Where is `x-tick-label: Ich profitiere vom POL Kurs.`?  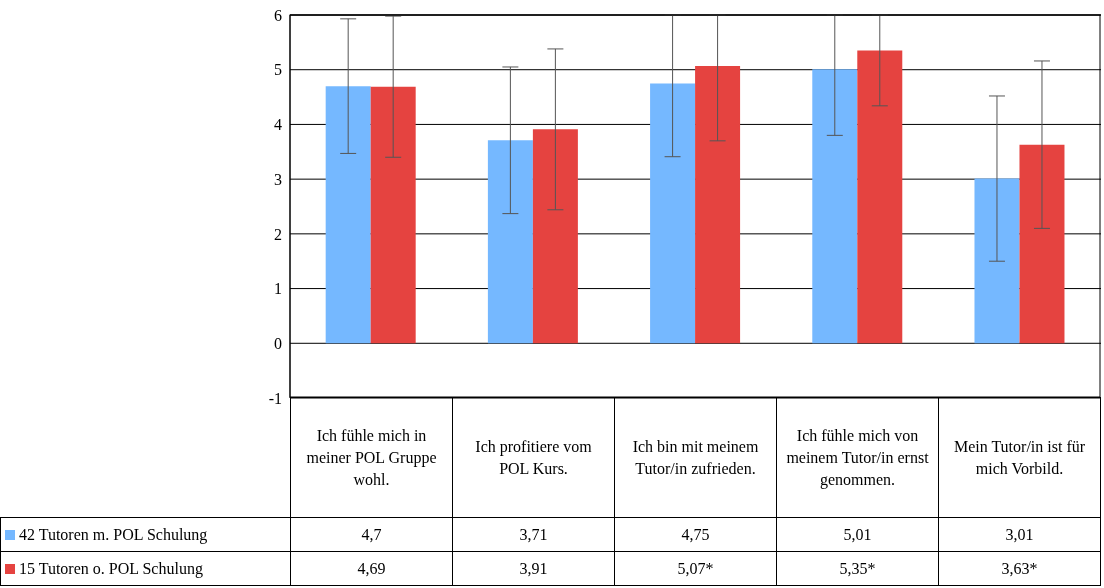 x-tick-label: Ich profitiere vom POL Kurs. is located at coordinates (533, 457).